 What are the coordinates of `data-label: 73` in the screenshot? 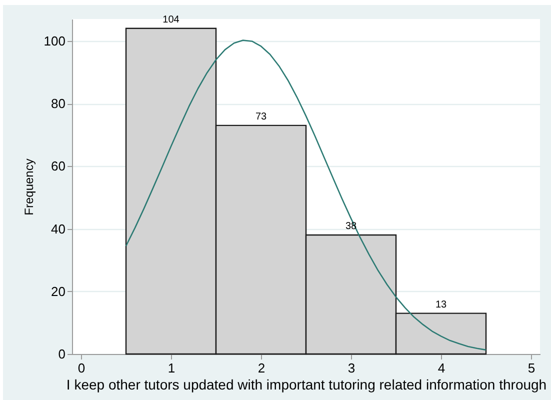 It's located at (261, 116).